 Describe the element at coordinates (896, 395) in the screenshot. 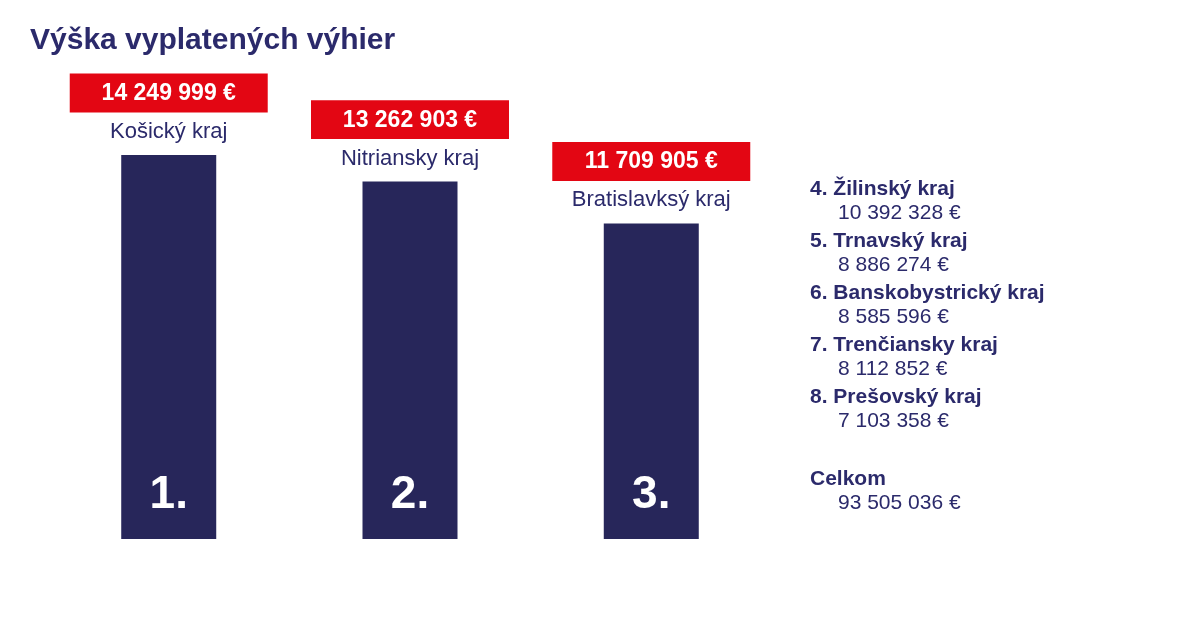

I see `text: 8. Prešovský kraj` at that location.